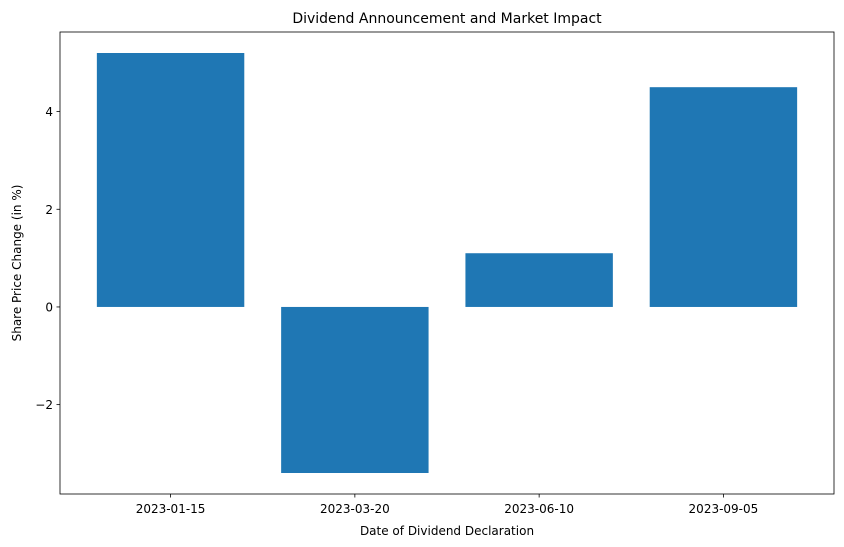  What do you see at coordinates (447, 19) in the screenshot?
I see `chart-title: Dividend Announcement and Market Impact` at bounding box center [447, 19].